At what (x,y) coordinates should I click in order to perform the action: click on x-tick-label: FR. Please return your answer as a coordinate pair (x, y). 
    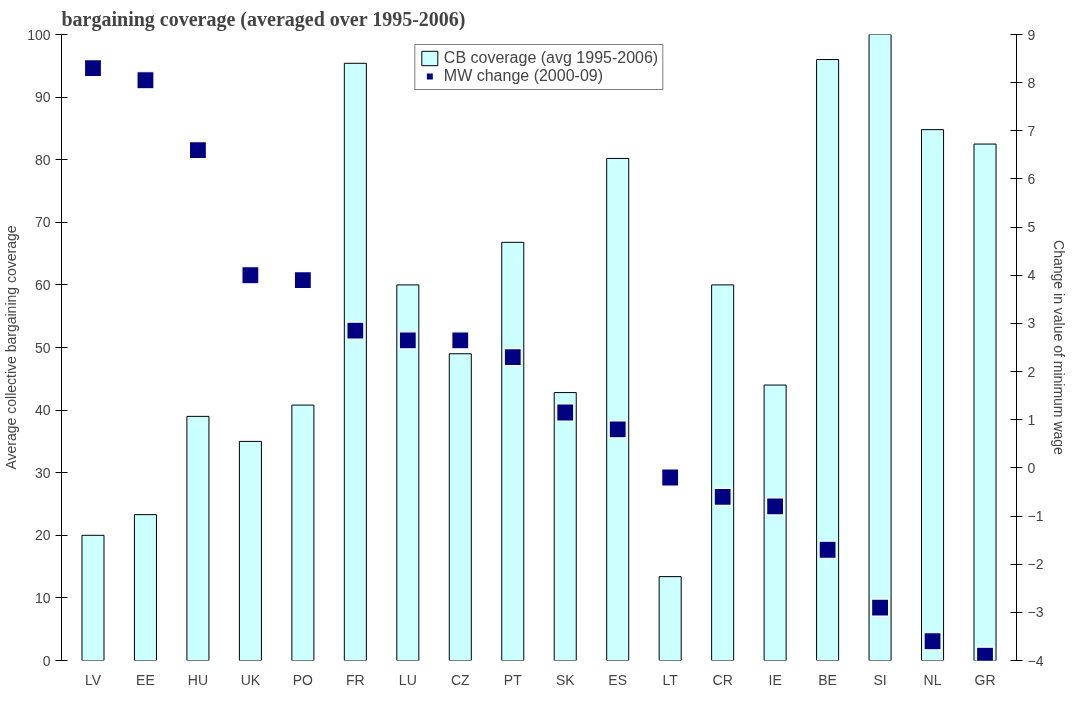
    Looking at the image, I should click on (355, 679).